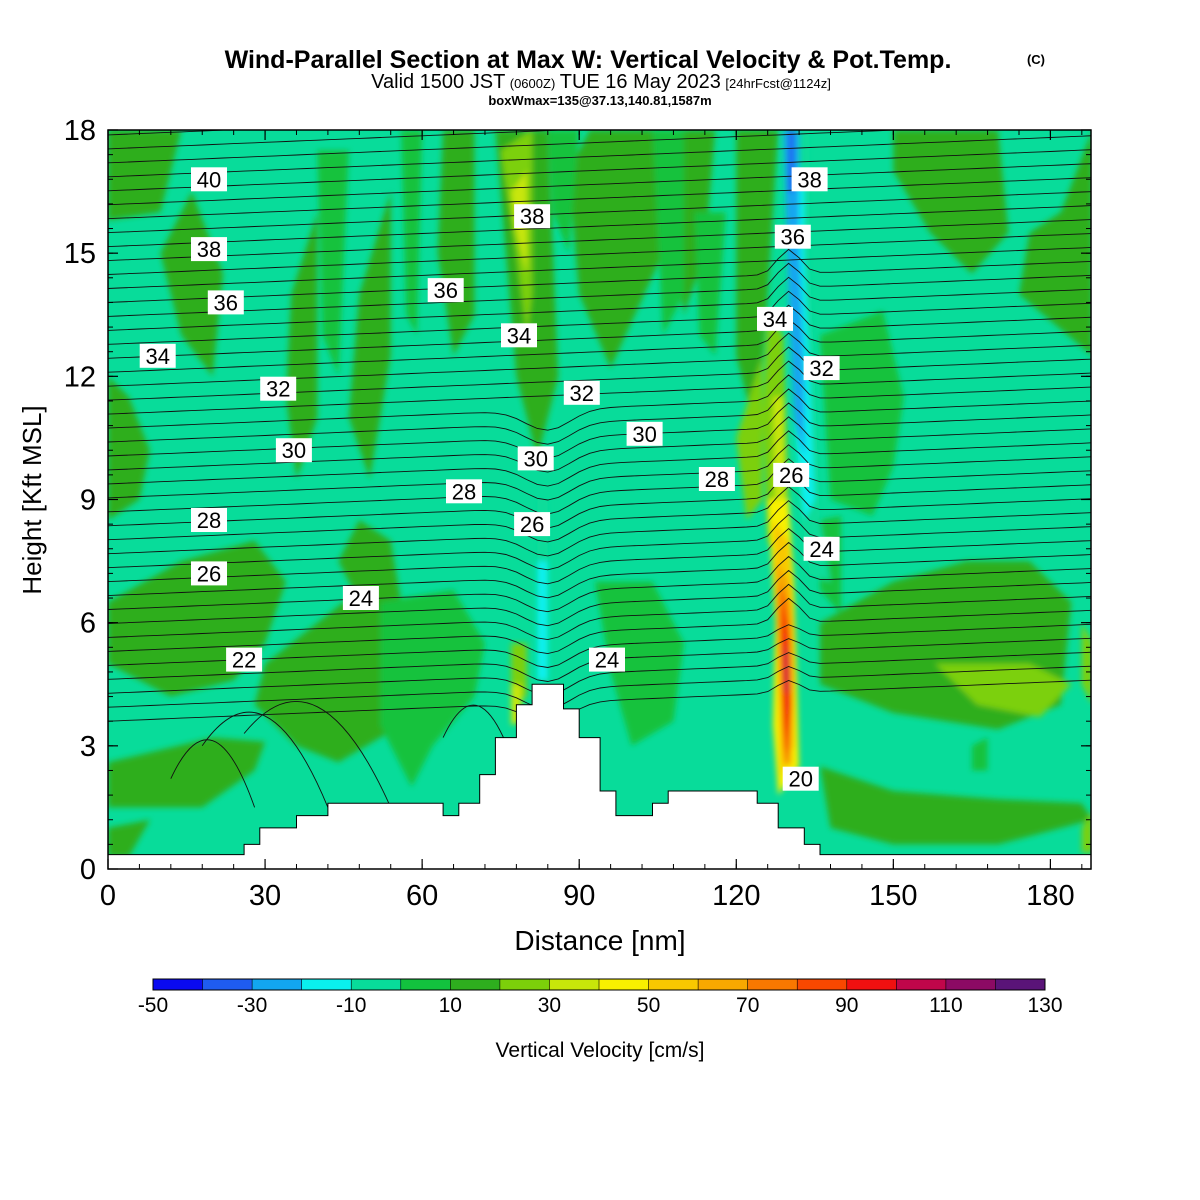 The width and height of the screenshot is (1200, 1200). What do you see at coordinates (533, 83) in the screenshot?
I see `valid-utc: (0600Z)` at bounding box center [533, 83].